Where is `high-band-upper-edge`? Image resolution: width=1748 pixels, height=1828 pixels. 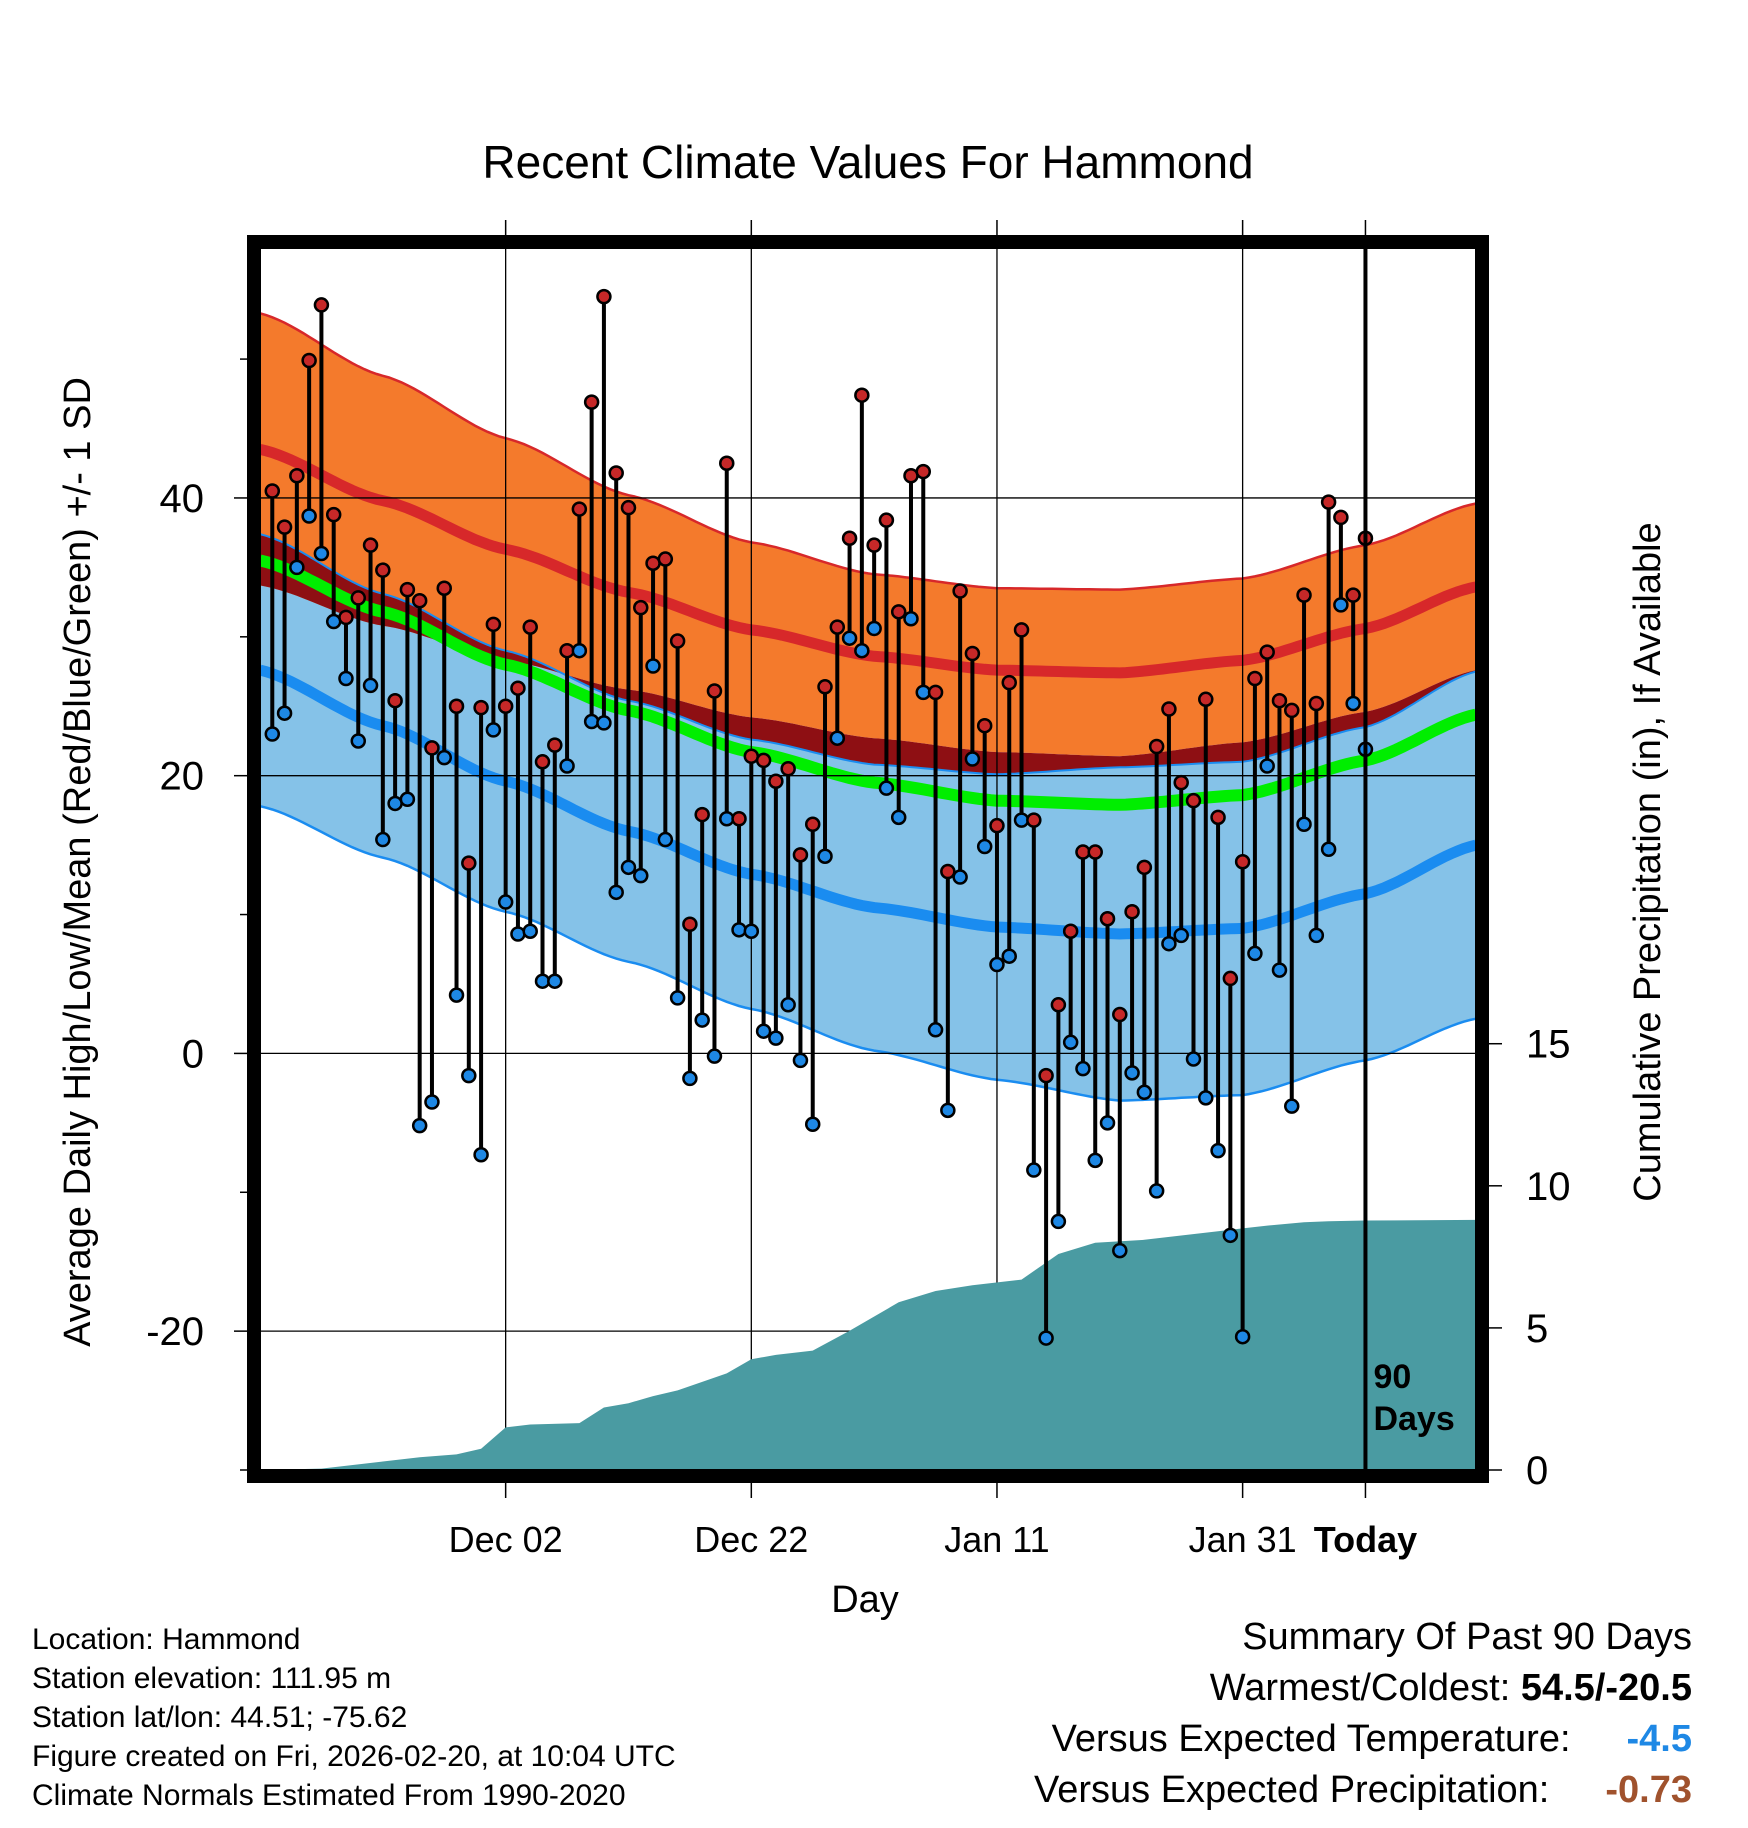 high-band-upper-edge is located at coordinates (868, 451).